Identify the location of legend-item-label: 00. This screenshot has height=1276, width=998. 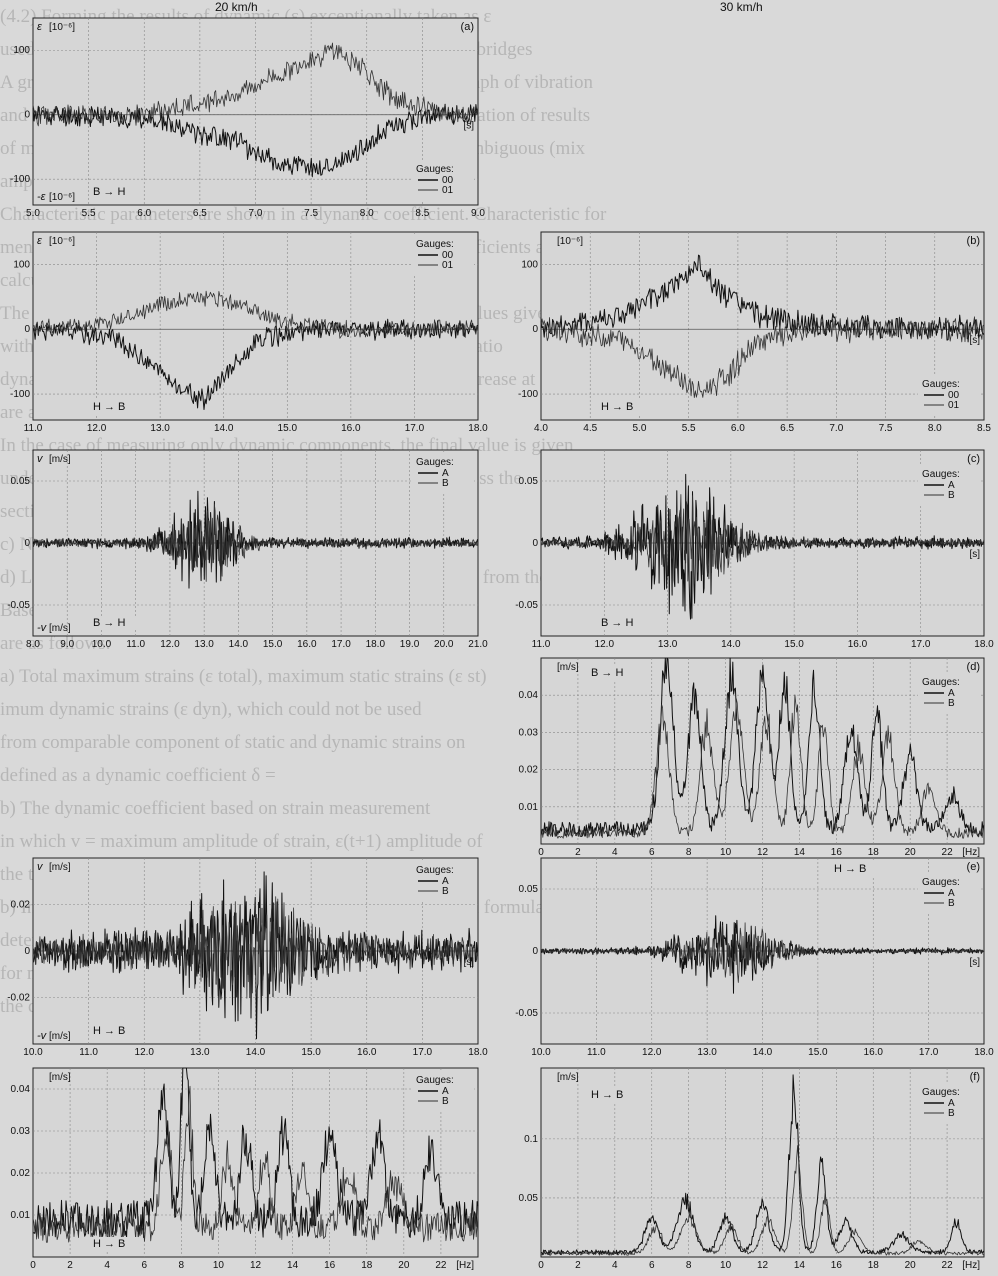
(954, 395).